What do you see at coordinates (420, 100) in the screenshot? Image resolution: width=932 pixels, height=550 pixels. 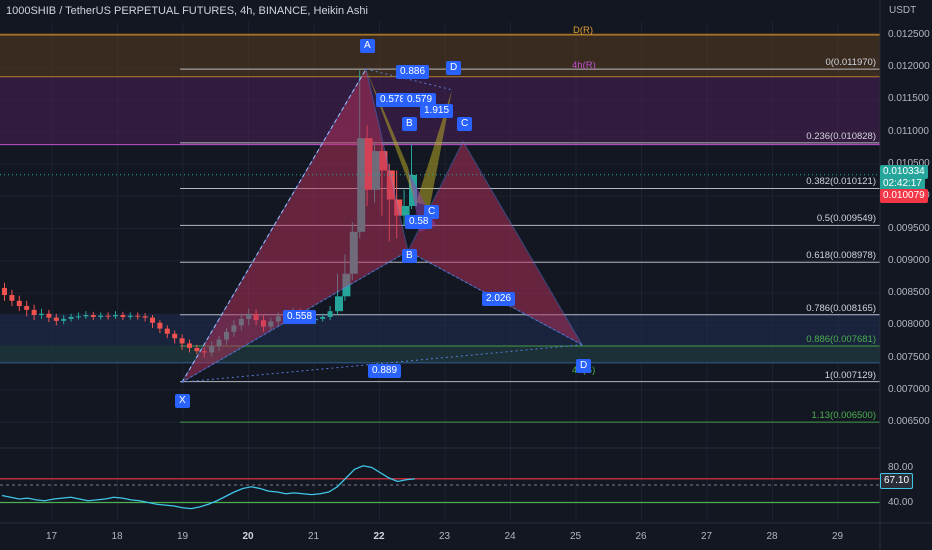 I see `ratio-label: 0.579` at bounding box center [420, 100].